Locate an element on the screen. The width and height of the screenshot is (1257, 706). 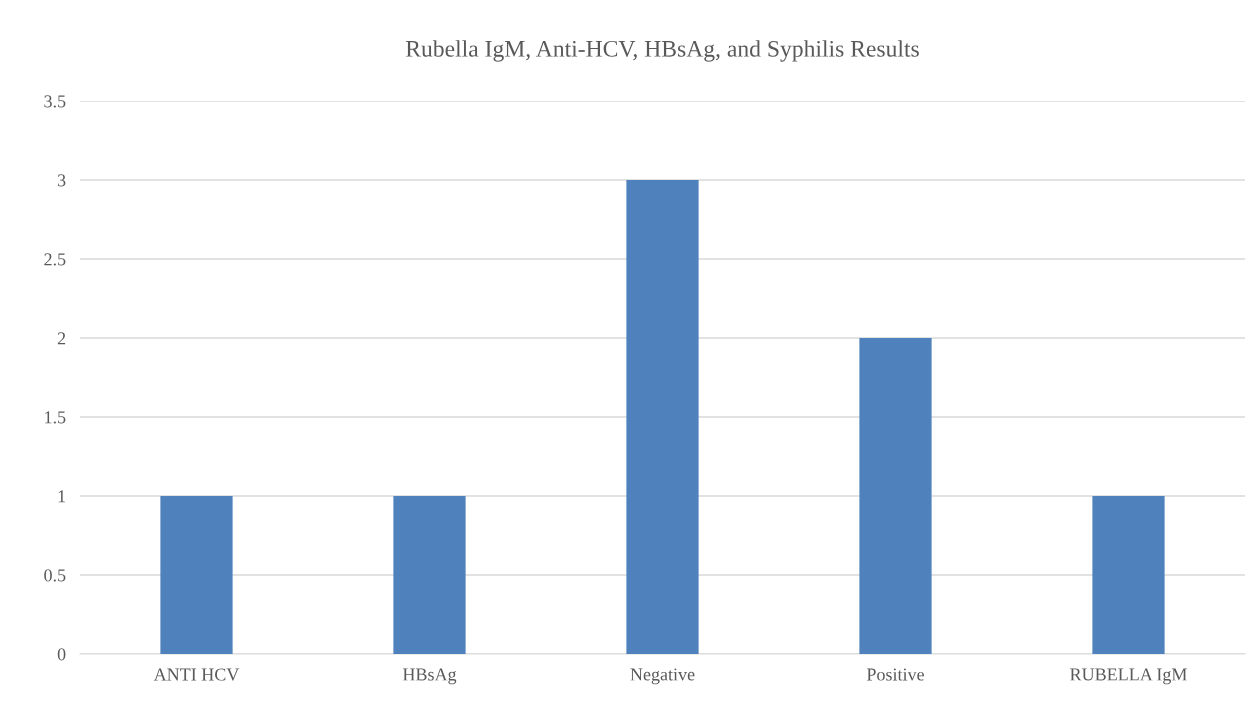
y-tick-label: 0 is located at coordinates (61, 654).